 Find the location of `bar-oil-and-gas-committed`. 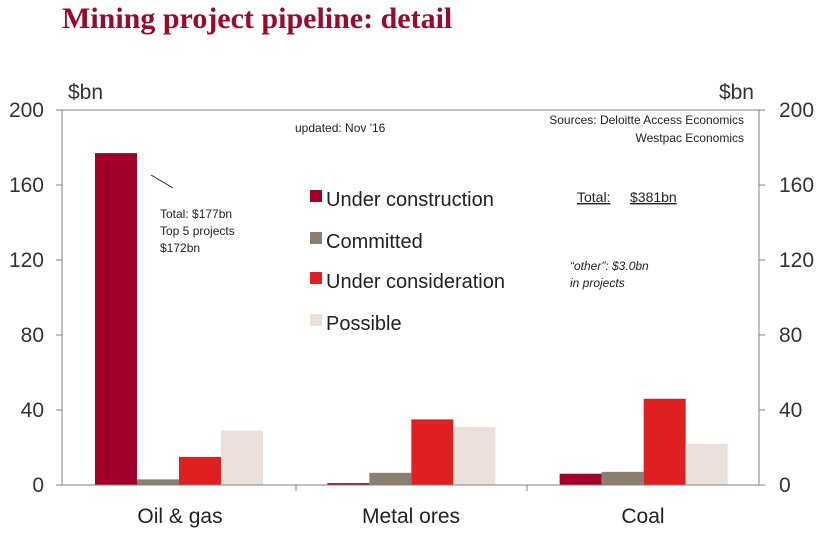

bar-oil-and-gas-committed is located at coordinates (158, 482).